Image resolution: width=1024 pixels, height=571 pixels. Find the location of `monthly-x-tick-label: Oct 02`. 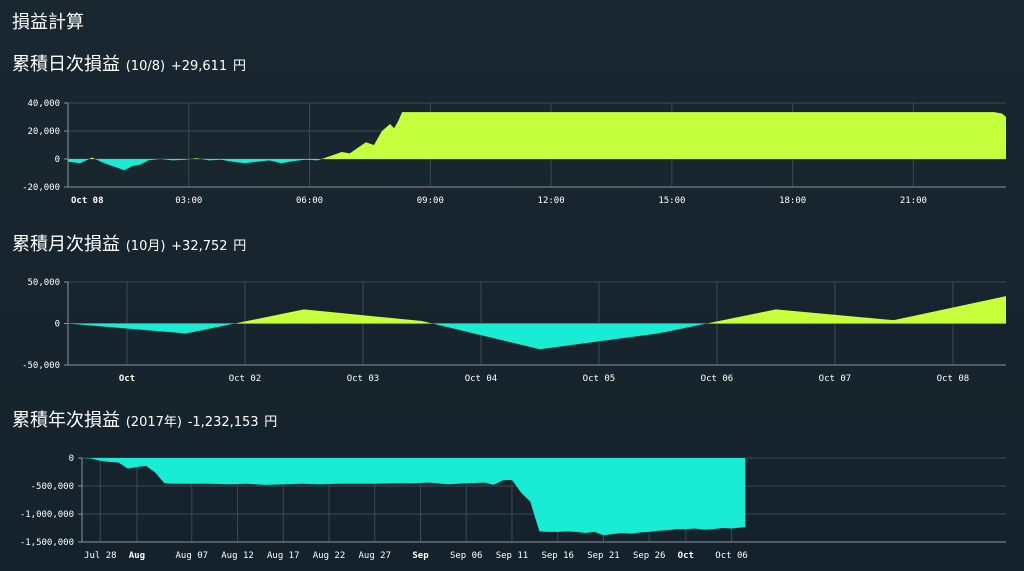

monthly-x-tick-label: Oct 02 is located at coordinates (245, 379).